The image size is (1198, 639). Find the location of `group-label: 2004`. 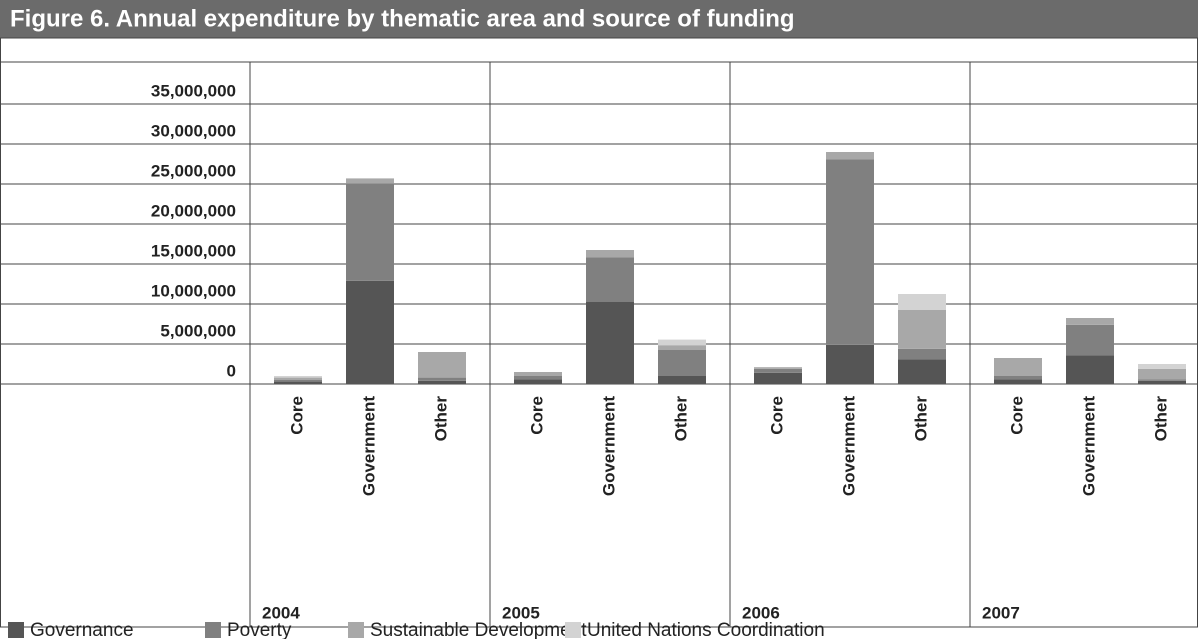

group-label: 2004 is located at coordinates (281, 612).